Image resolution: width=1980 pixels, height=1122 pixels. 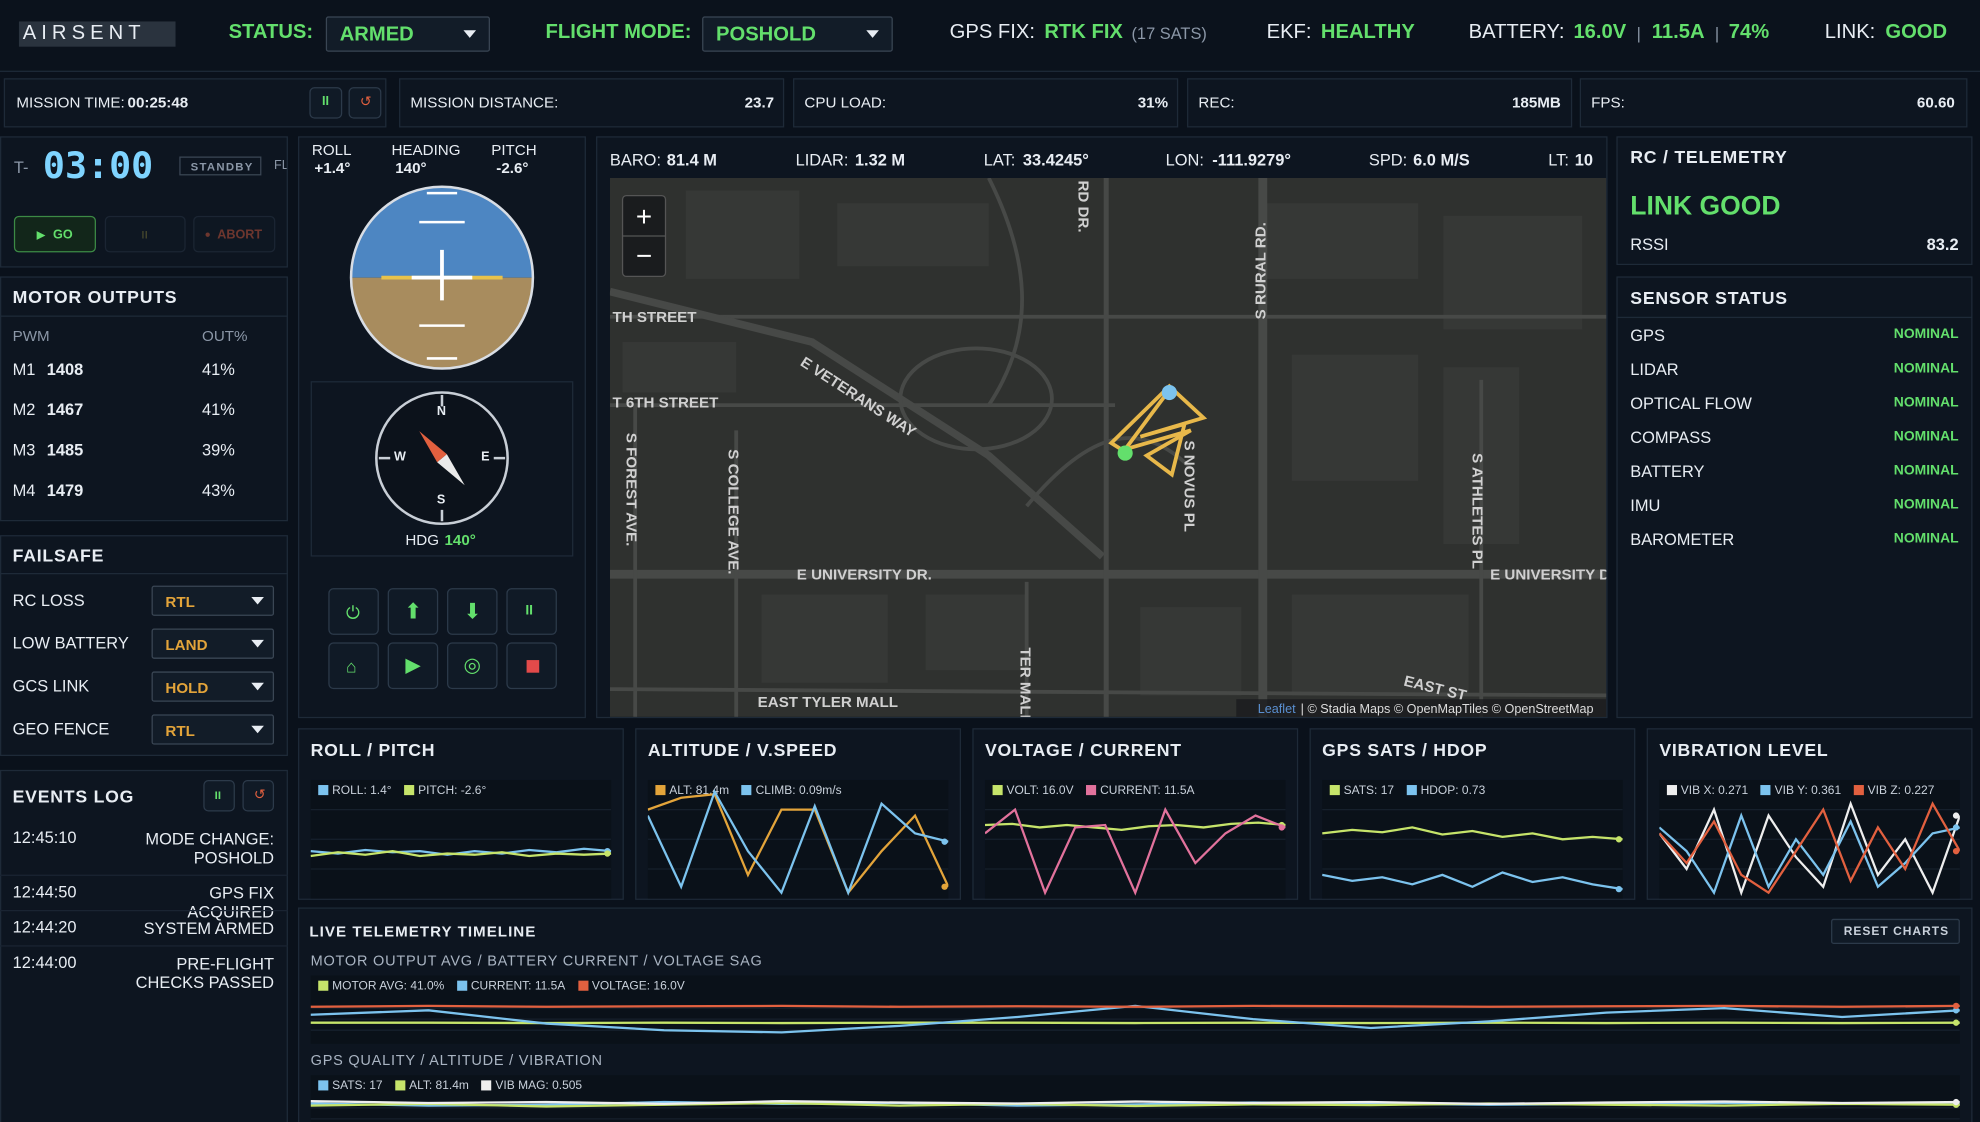 What do you see at coordinates (797, 34) in the screenshot?
I see `mode-dropdown: POSHOLD` at bounding box center [797, 34].